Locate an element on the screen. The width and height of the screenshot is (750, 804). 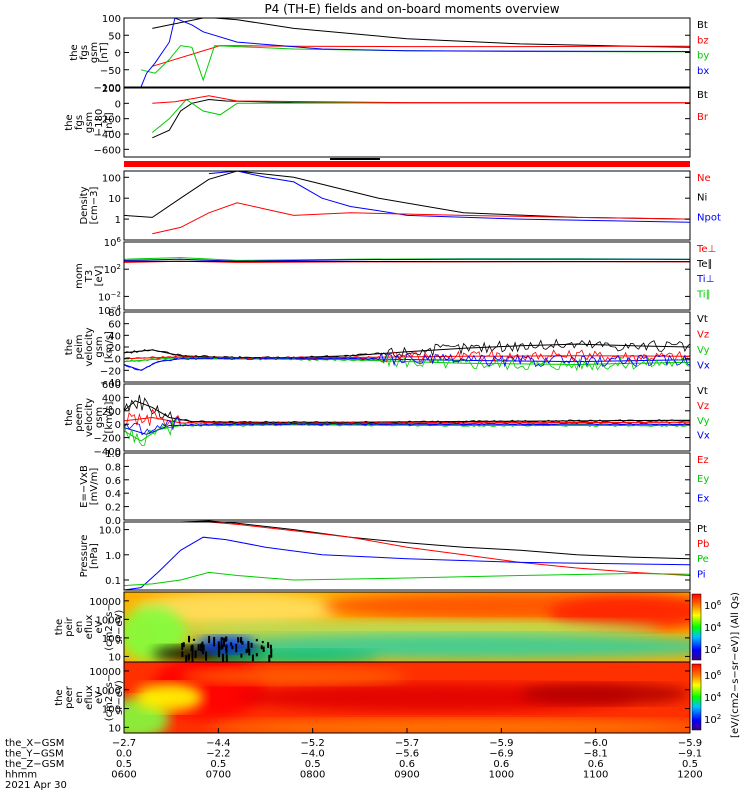
y-axis-label: sr−eV) is located at coordinates (119, 627).